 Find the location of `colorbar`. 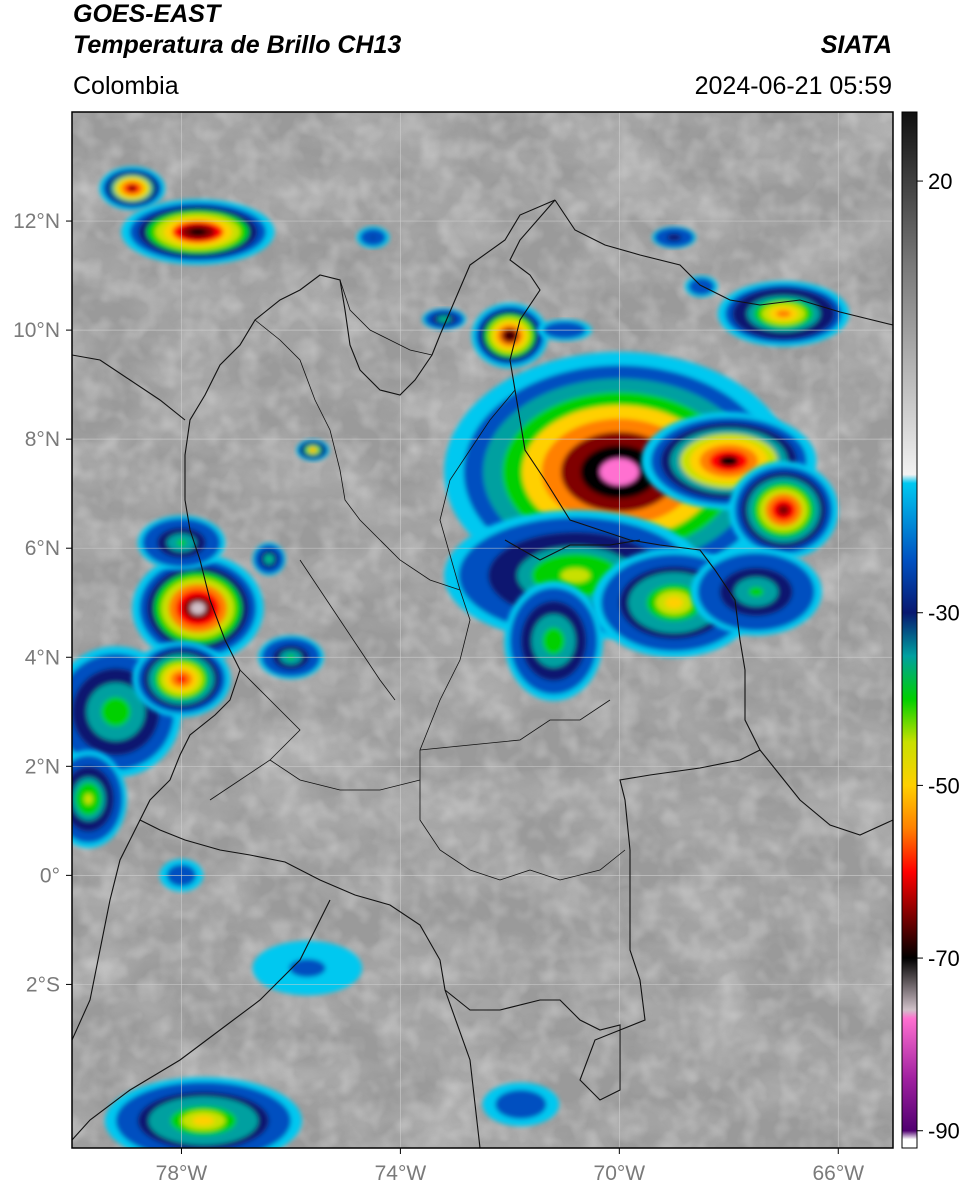

colorbar is located at coordinates (909, 630).